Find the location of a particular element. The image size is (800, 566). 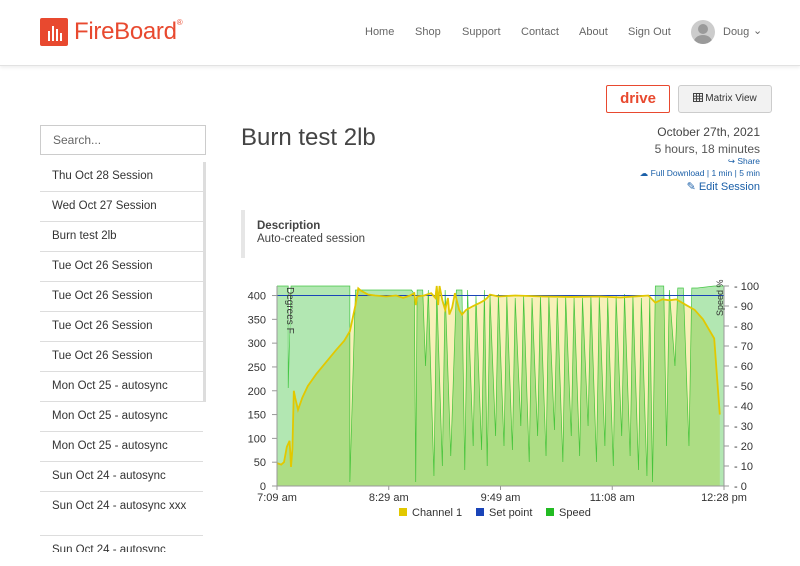

session-list-item: Sun Oct 24 - autosync xxx is located at coordinates (121, 514).